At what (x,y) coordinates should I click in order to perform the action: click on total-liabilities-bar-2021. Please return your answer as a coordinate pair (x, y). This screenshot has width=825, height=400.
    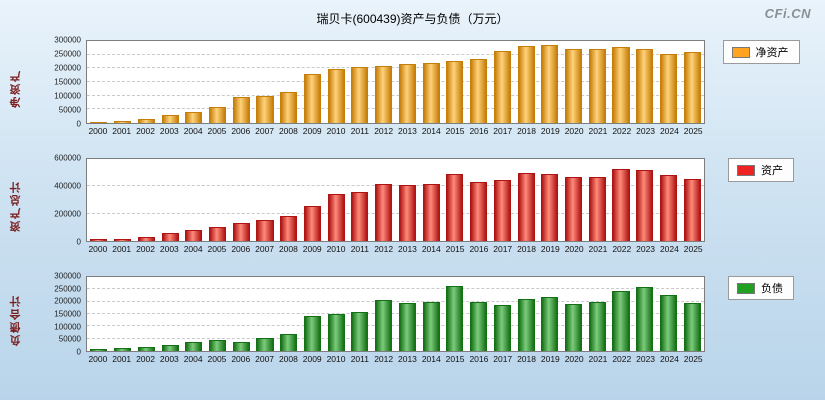
    Looking at the image, I should click on (597, 326).